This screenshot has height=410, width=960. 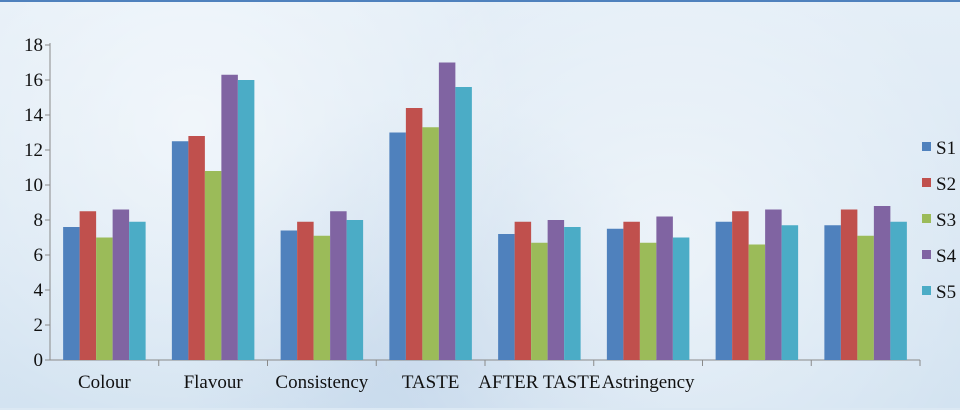 I want to click on bar-s4-astringency, so click(x=664, y=288).